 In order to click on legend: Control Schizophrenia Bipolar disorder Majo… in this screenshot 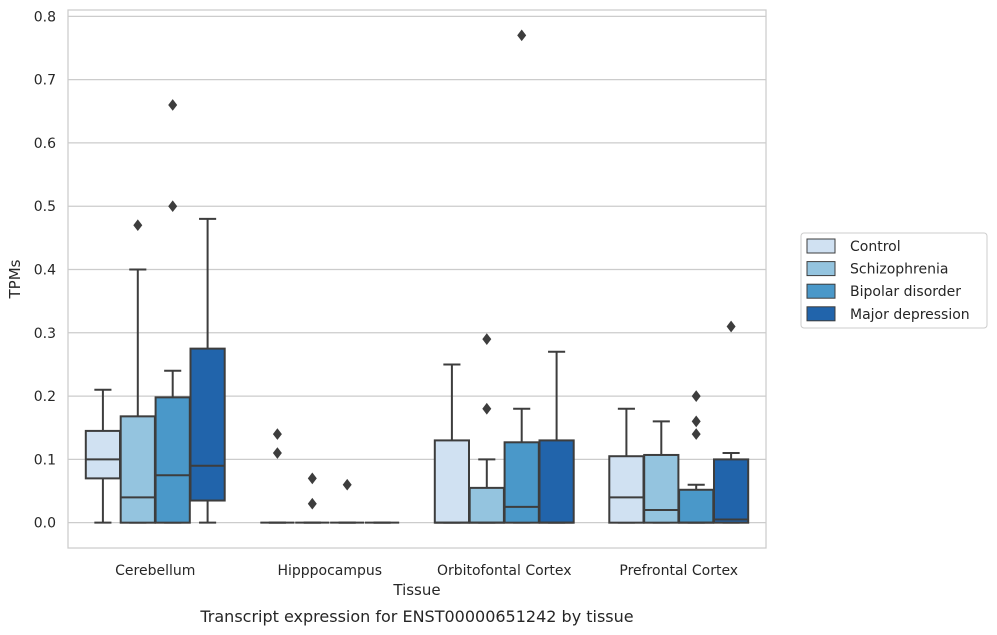, I will do `click(894, 280)`.